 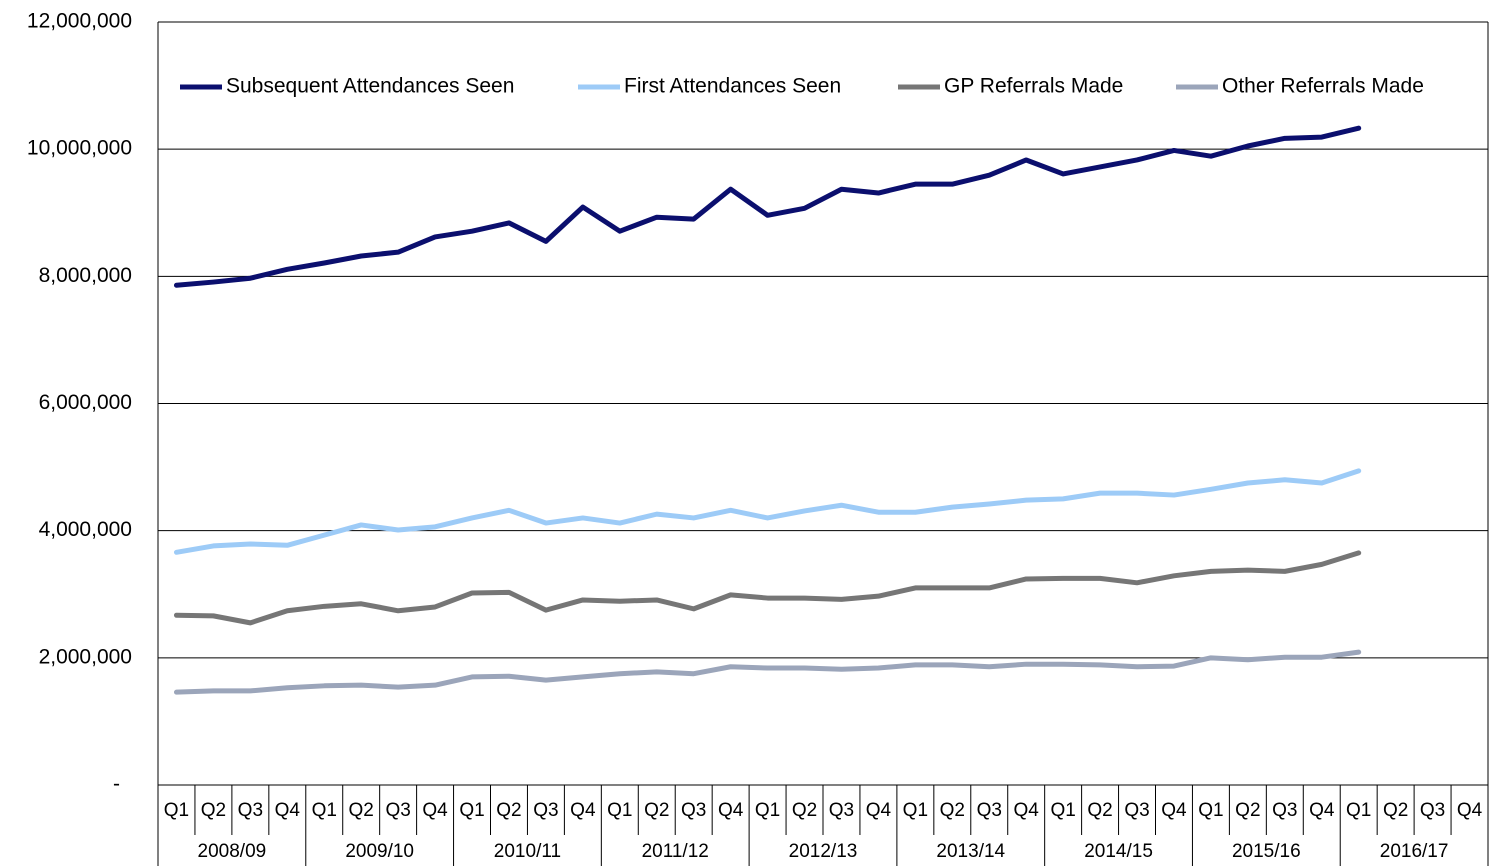 I want to click on x-group-label: 2012/13, so click(x=823, y=851).